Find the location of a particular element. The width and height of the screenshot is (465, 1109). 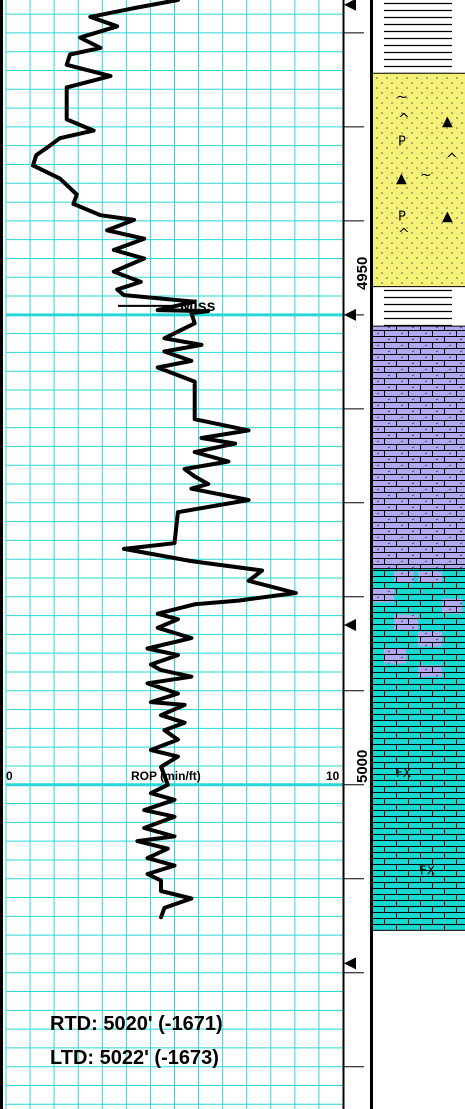

curve-label: ROP (min/ft) is located at coordinates (166, 776).